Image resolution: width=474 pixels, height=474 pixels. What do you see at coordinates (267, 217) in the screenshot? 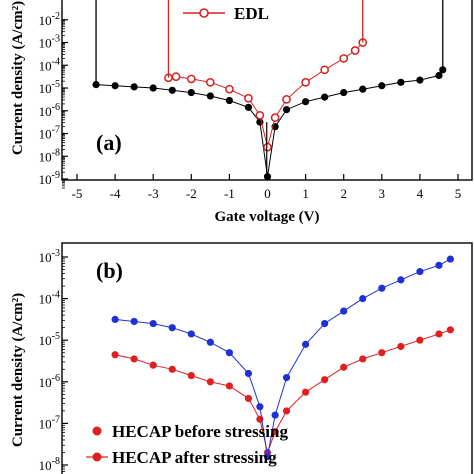
I see `panel-a-x-axis-label: Gate voltage (V)` at bounding box center [267, 217].